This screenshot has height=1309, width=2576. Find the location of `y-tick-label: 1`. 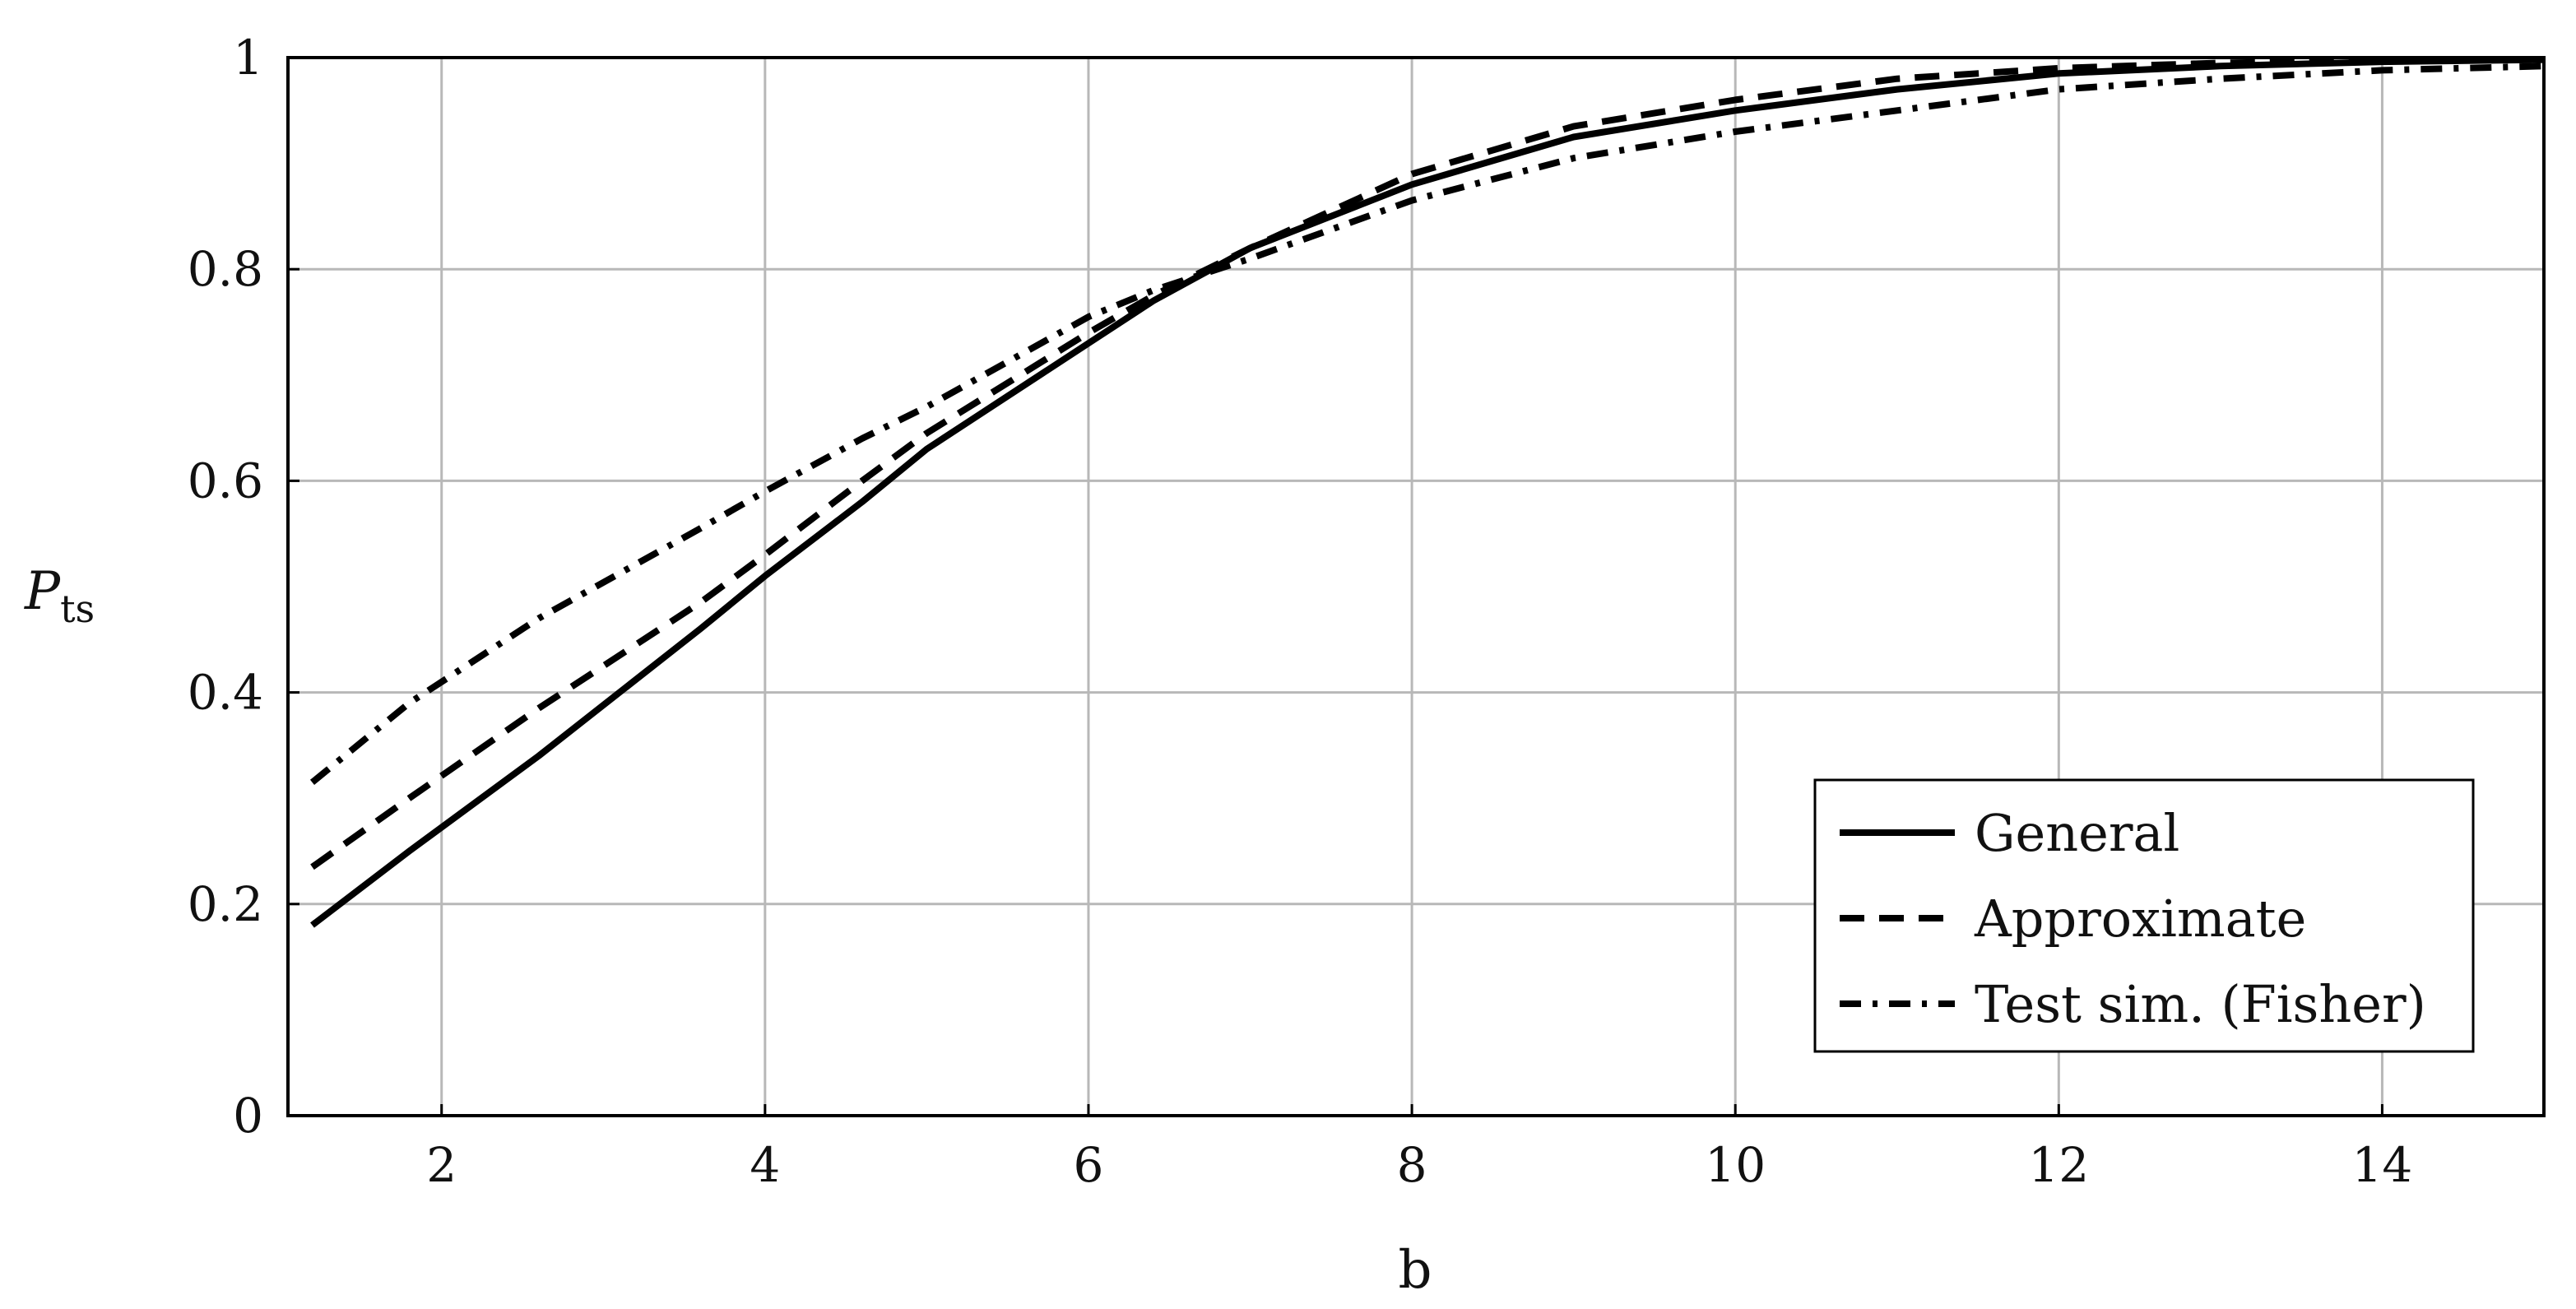

y-tick-label: 1 is located at coordinates (248, 58).